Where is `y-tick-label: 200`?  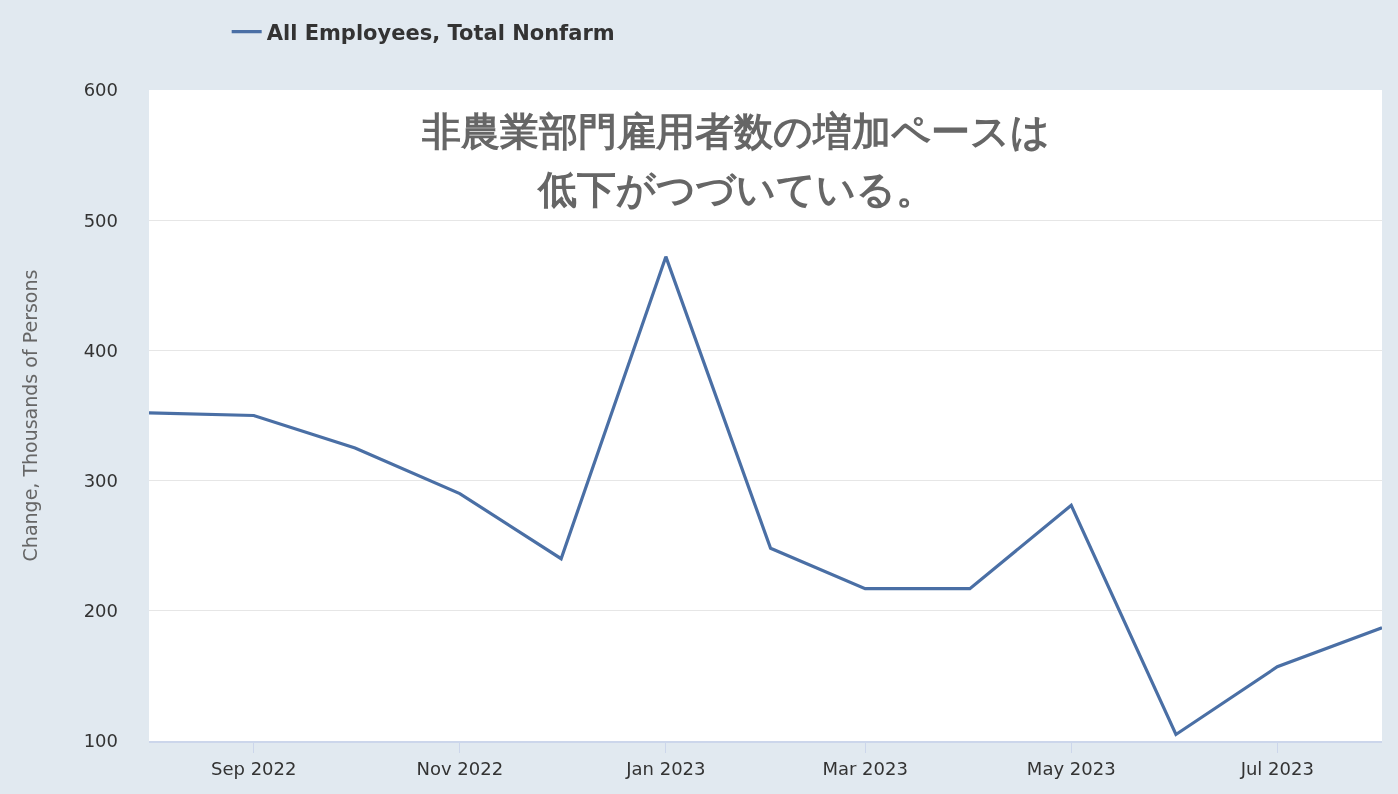 y-tick-label: 200 is located at coordinates (100, 611).